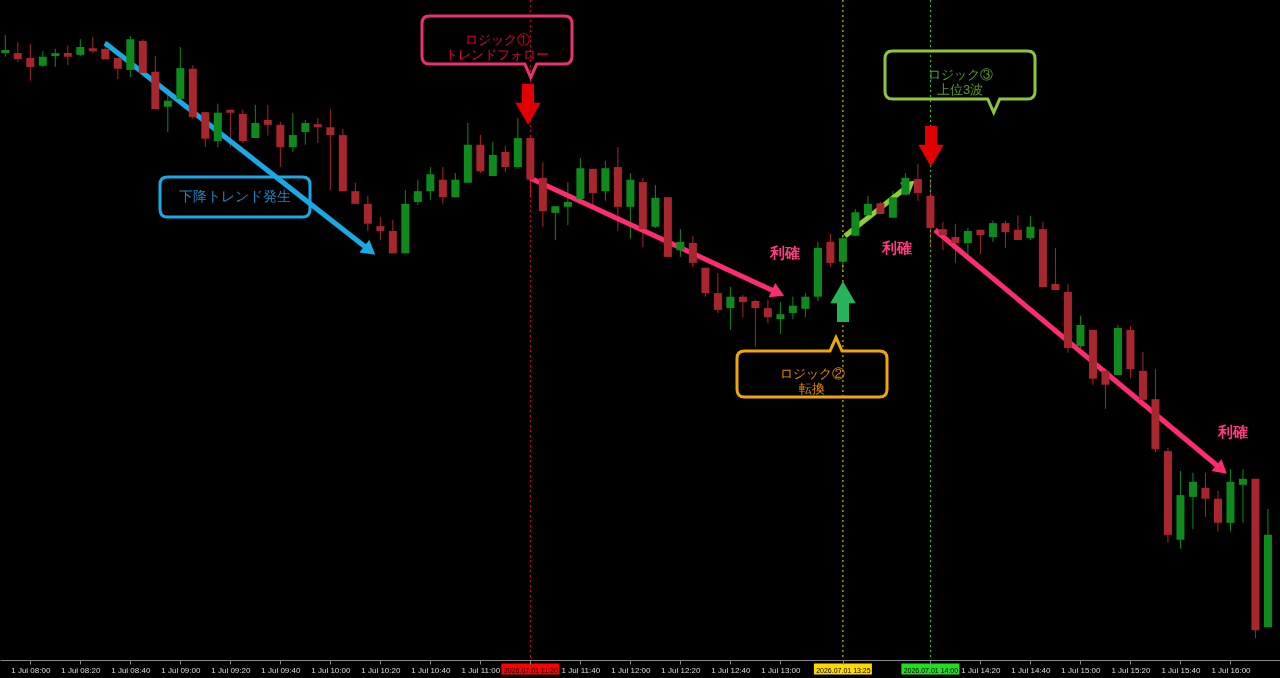  Describe the element at coordinates (1131, 670) in the screenshot. I see `x-tick-label: 1 Jul 15:20` at that location.